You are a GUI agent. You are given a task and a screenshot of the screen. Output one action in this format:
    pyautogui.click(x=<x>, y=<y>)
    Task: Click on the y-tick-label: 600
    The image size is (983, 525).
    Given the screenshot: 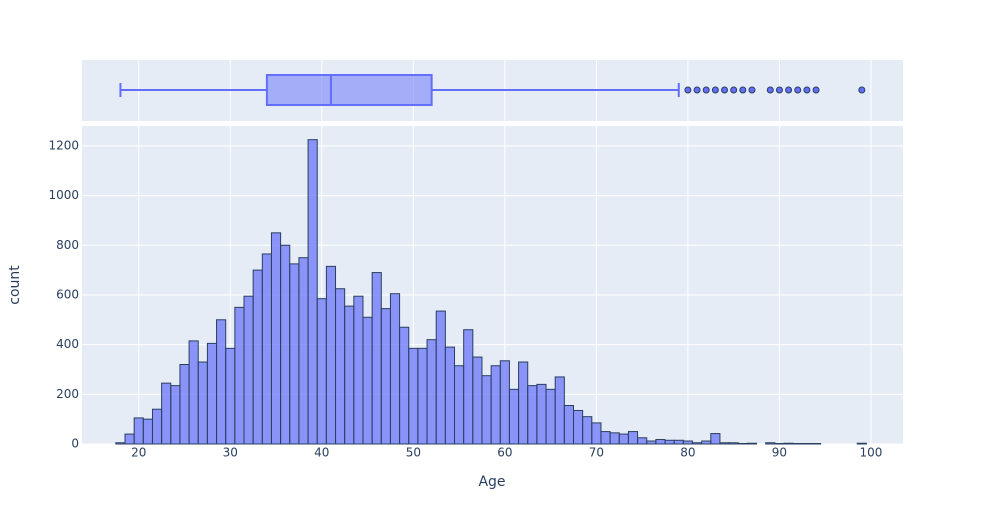 What is the action you would take?
    pyautogui.click(x=67, y=294)
    